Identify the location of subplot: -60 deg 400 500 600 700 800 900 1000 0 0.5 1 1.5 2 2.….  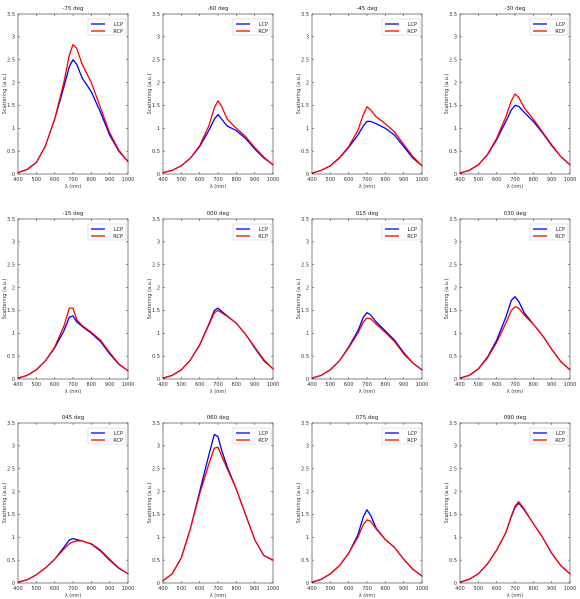
(213, 98).